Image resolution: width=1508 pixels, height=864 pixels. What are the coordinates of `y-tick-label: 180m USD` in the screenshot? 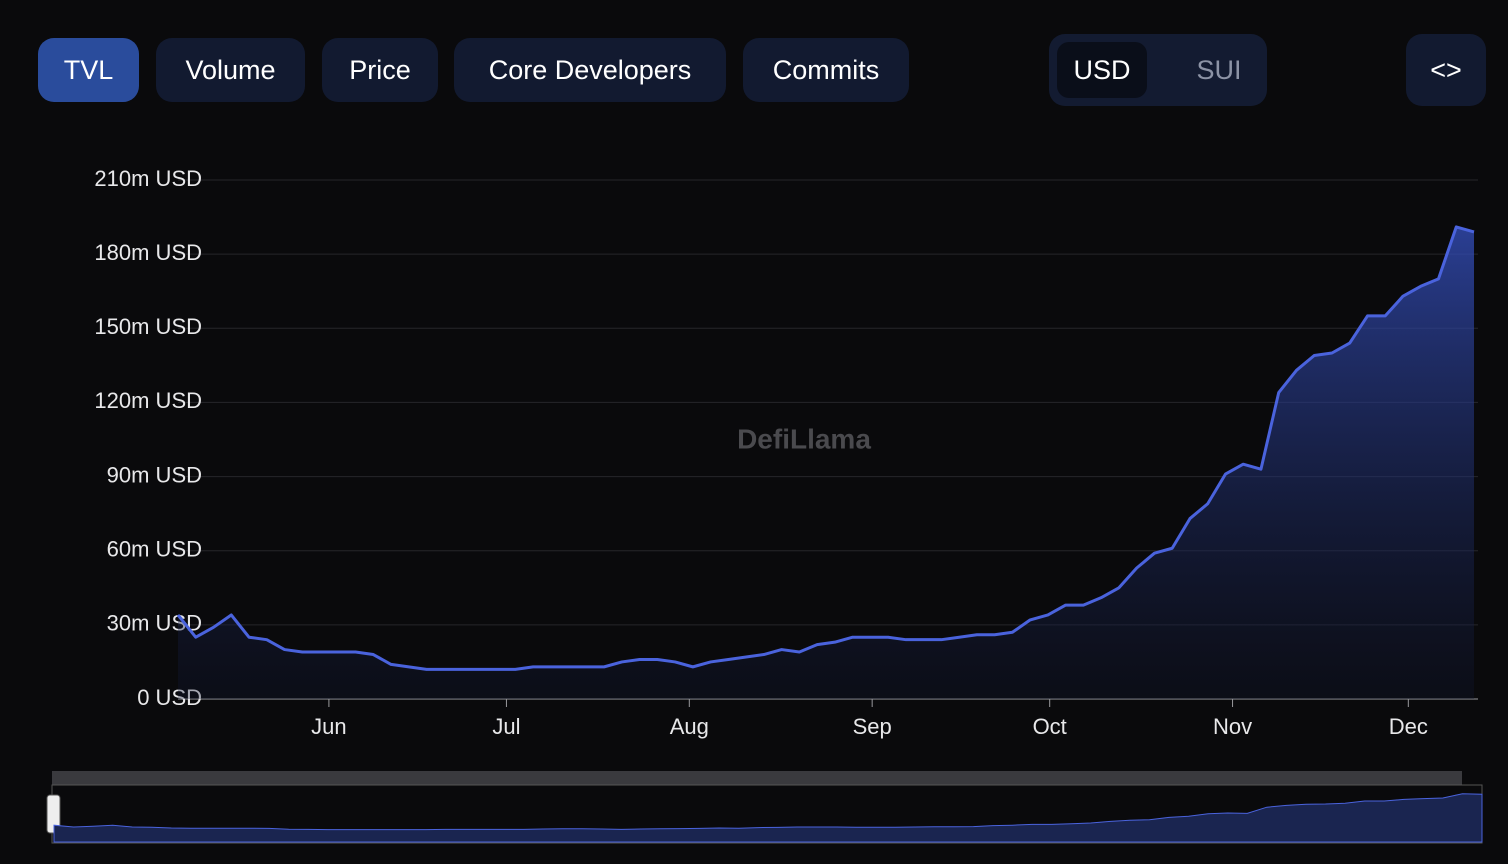 It's located at (148, 252).